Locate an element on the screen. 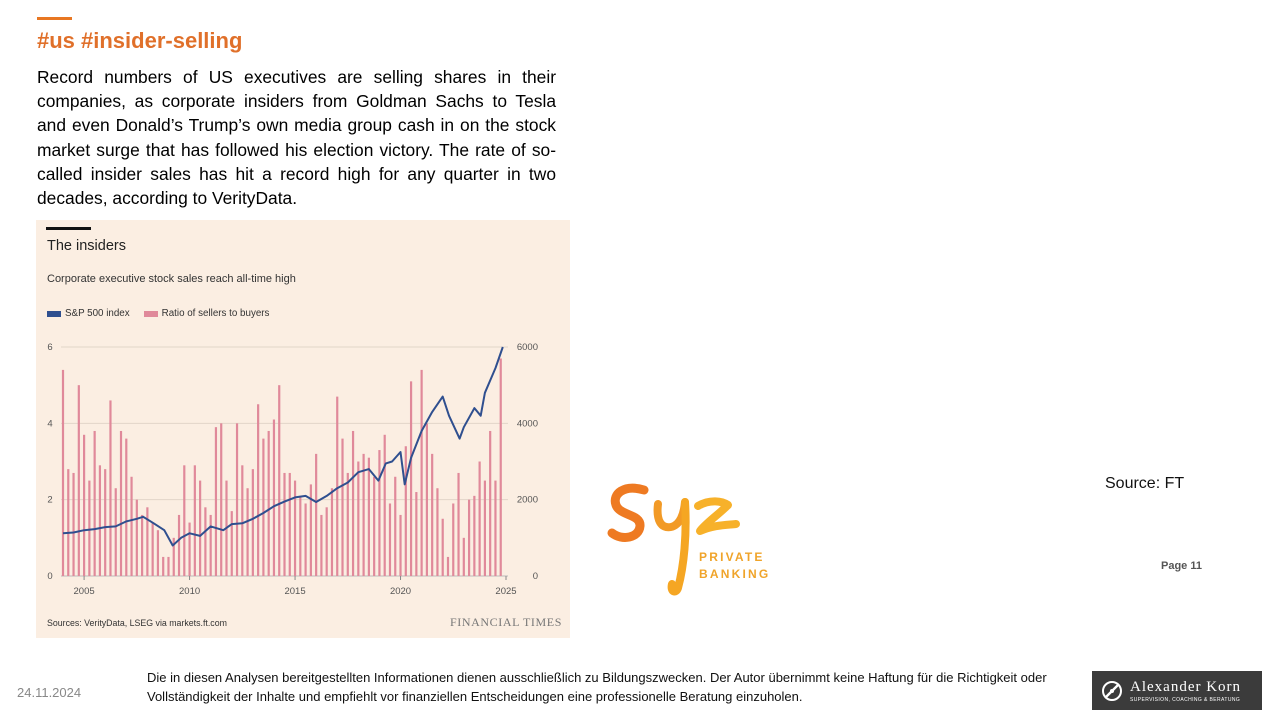 The image size is (1280, 720). footer-date: 24.11.2024 is located at coordinates (49, 692).